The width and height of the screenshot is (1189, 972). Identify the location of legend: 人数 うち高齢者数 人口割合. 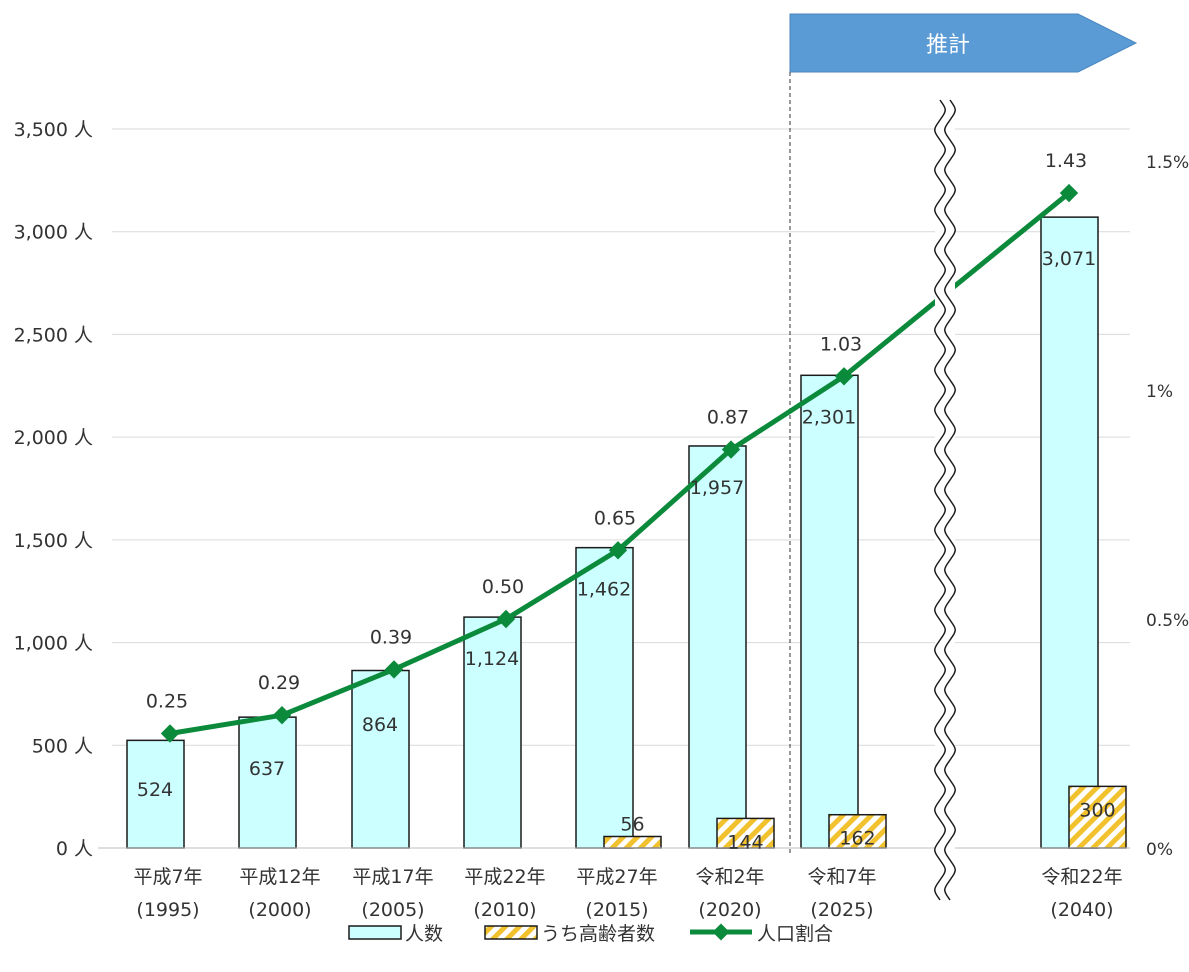
(590, 934).